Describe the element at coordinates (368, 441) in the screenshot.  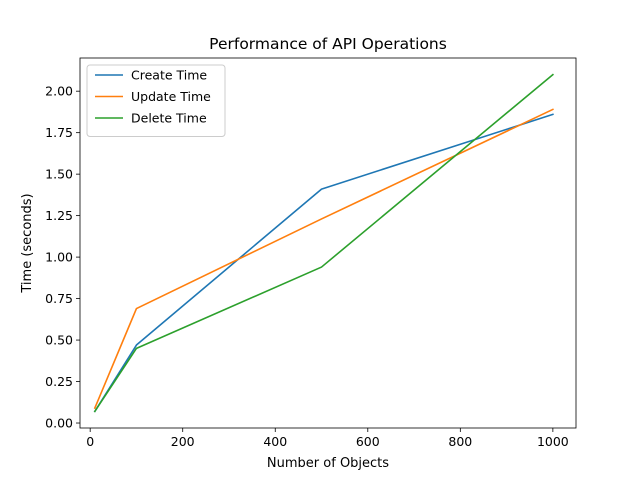
I see `x-tick-label: 600` at that location.